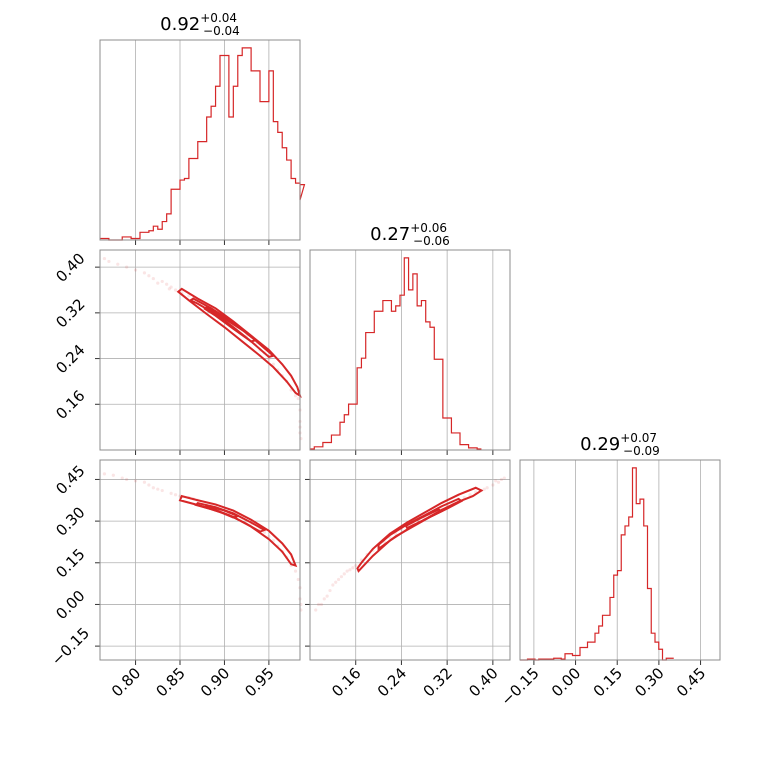 The width and height of the screenshot is (760, 760). What do you see at coordinates (70, 480) in the screenshot?
I see `y-tick-label: 0.45` at bounding box center [70, 480].